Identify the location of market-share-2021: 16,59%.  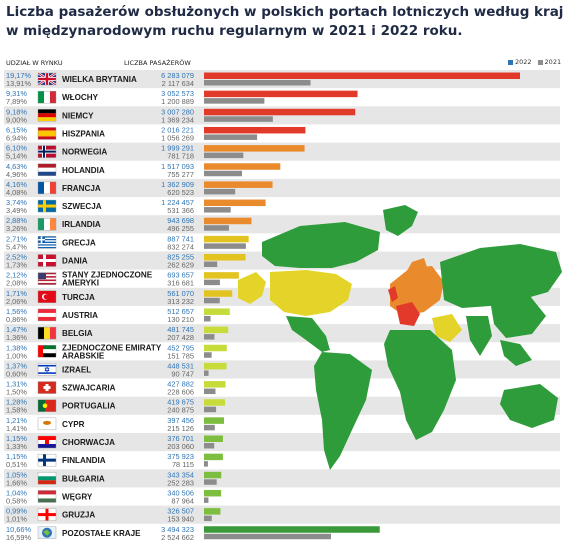
(18, 537).